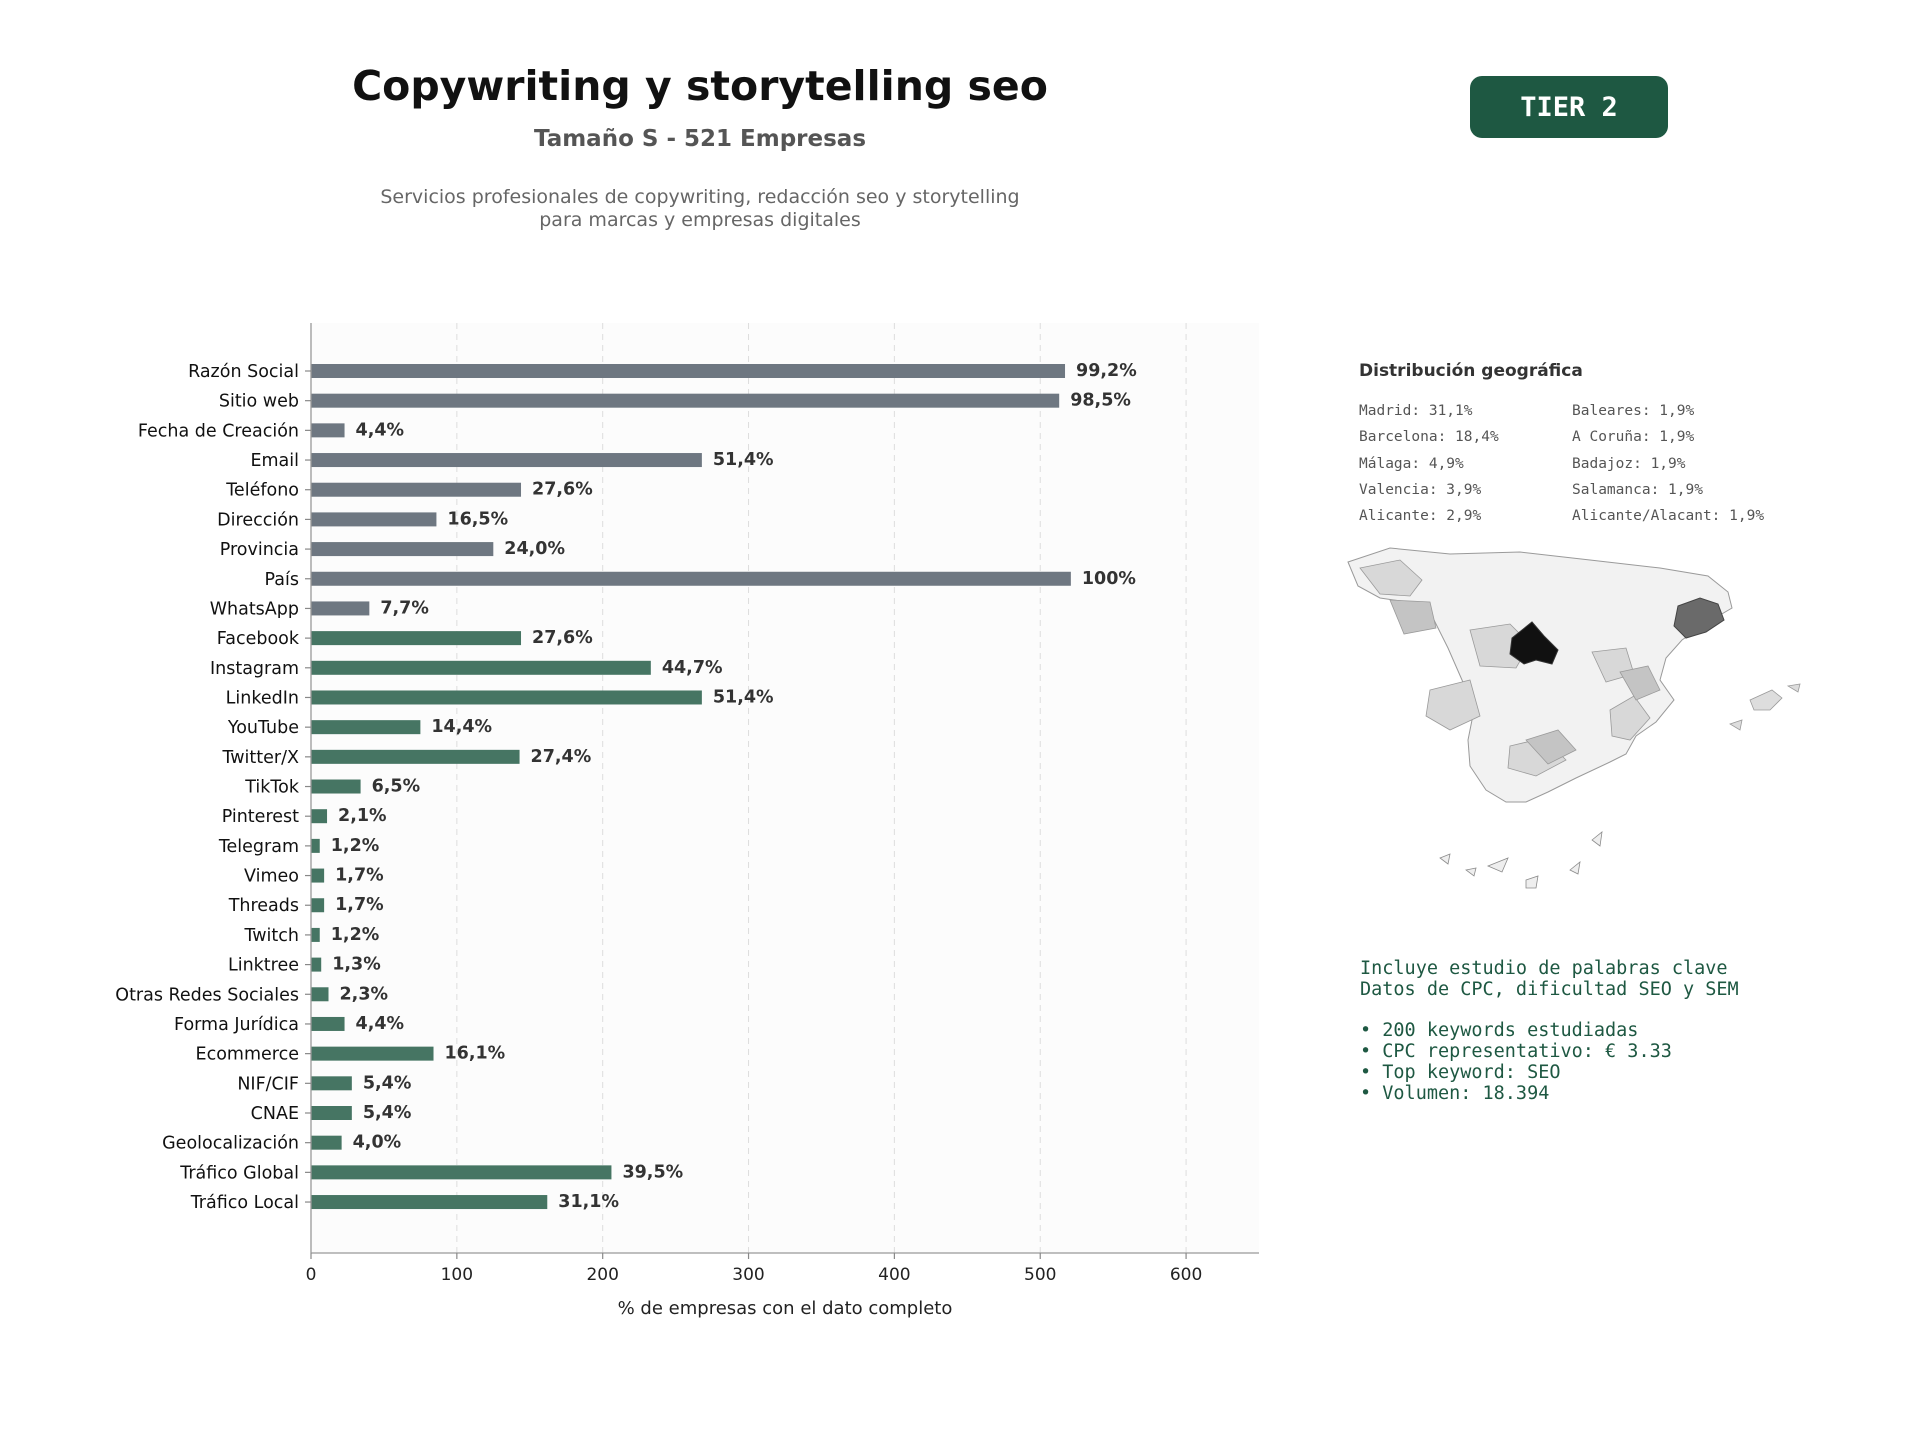  Describe the element at coordinates (396, 787) in the screenshot. I see `value-label: 6,5%` at that location.